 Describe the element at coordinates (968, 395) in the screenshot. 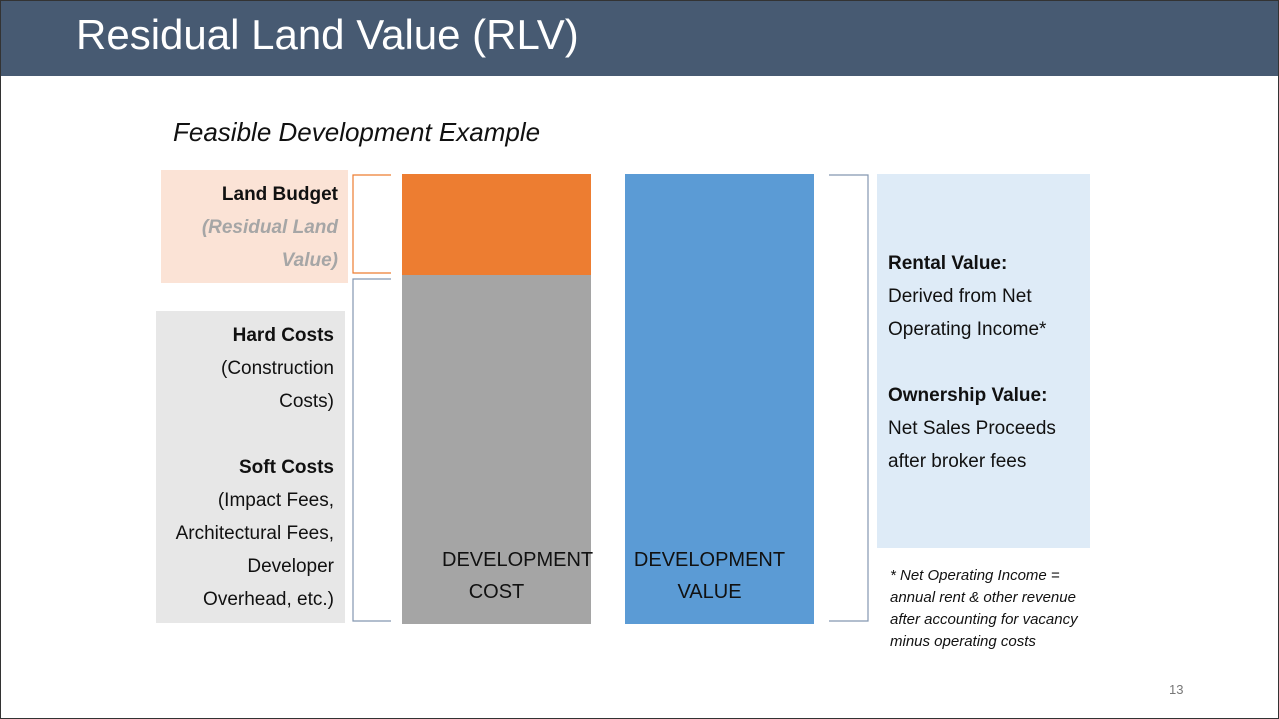

I see `ownership-label: Ownership Value:` at that location.